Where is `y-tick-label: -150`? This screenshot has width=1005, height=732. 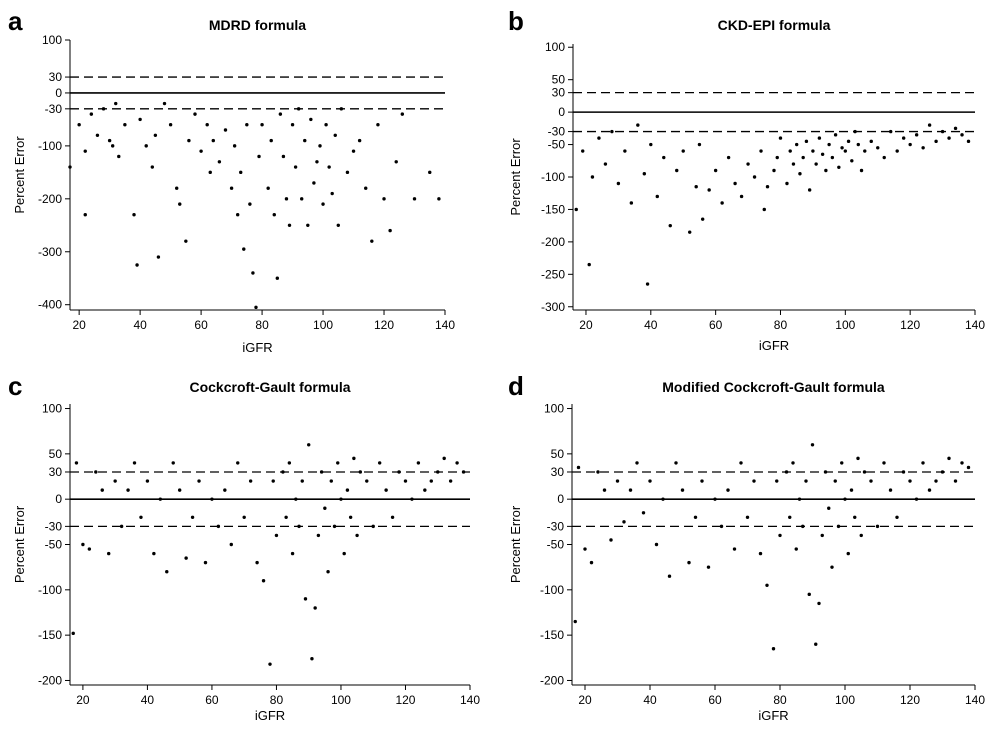
y-tick-label: -150 is located at coordinates (50, 635).